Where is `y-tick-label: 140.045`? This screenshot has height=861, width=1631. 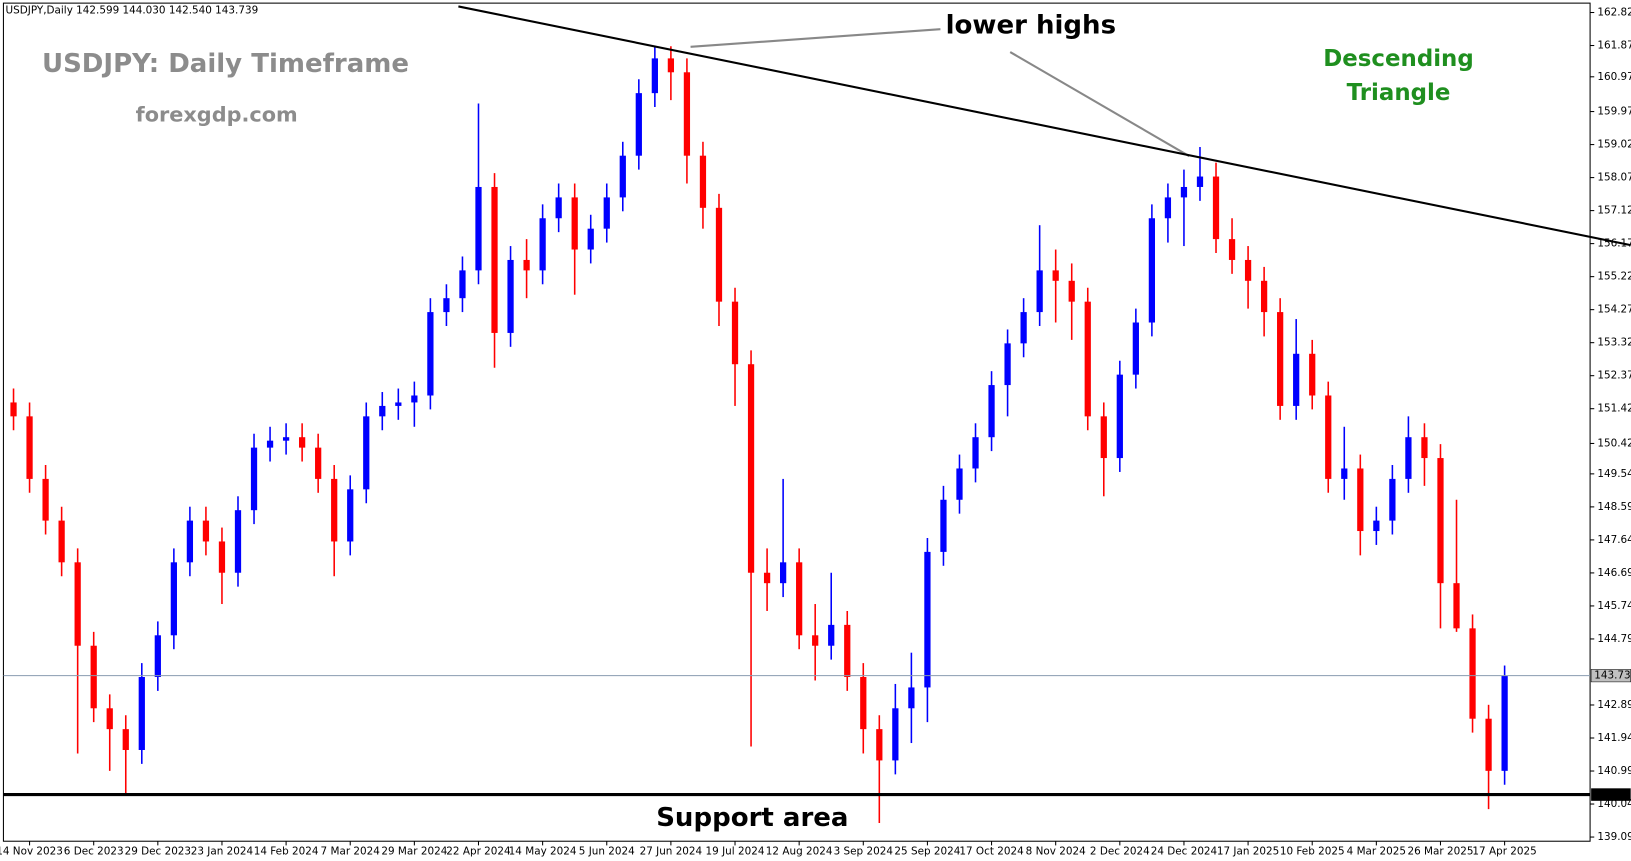 y-tick-label: 140.045 is located at coordinates (1614, 804).